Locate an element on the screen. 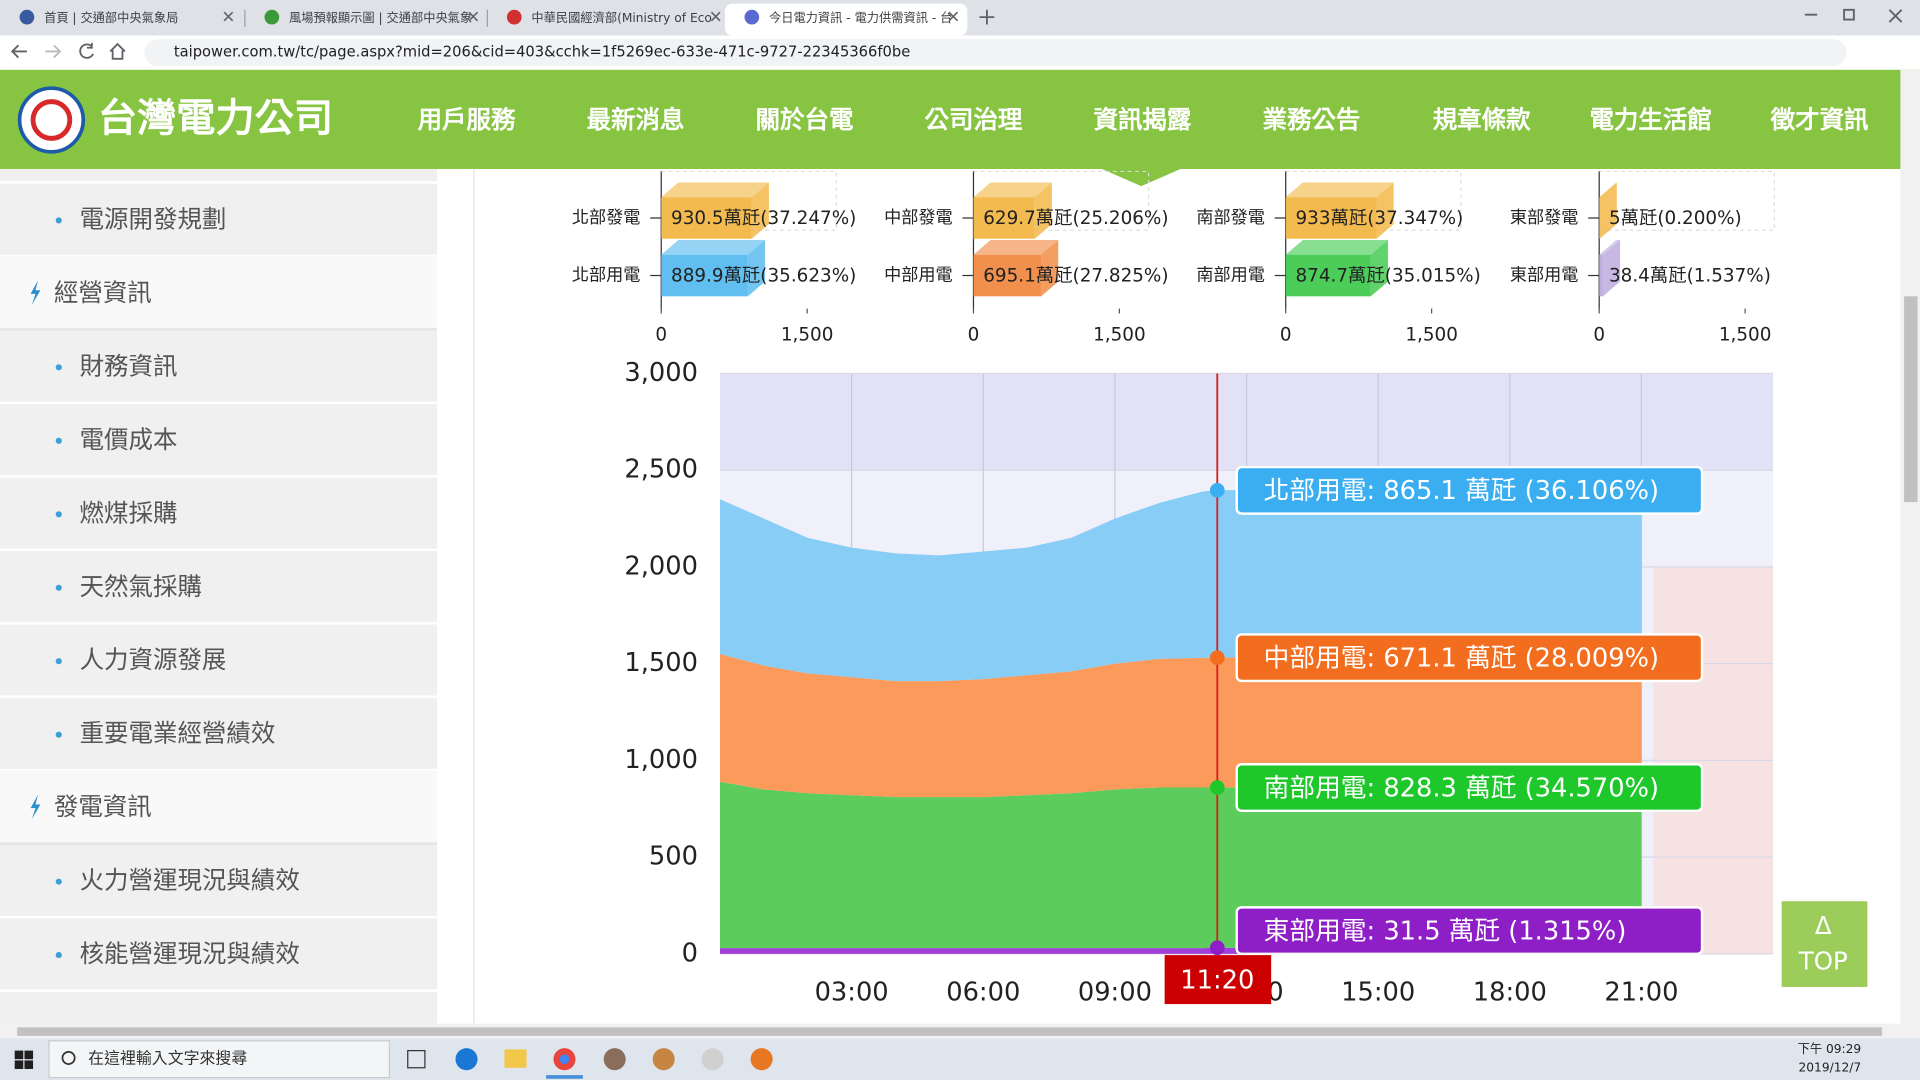 This screenshot has width=1920, height=1080. sidebar-item: 燃煤採購 is located at coordinates (129, 512).